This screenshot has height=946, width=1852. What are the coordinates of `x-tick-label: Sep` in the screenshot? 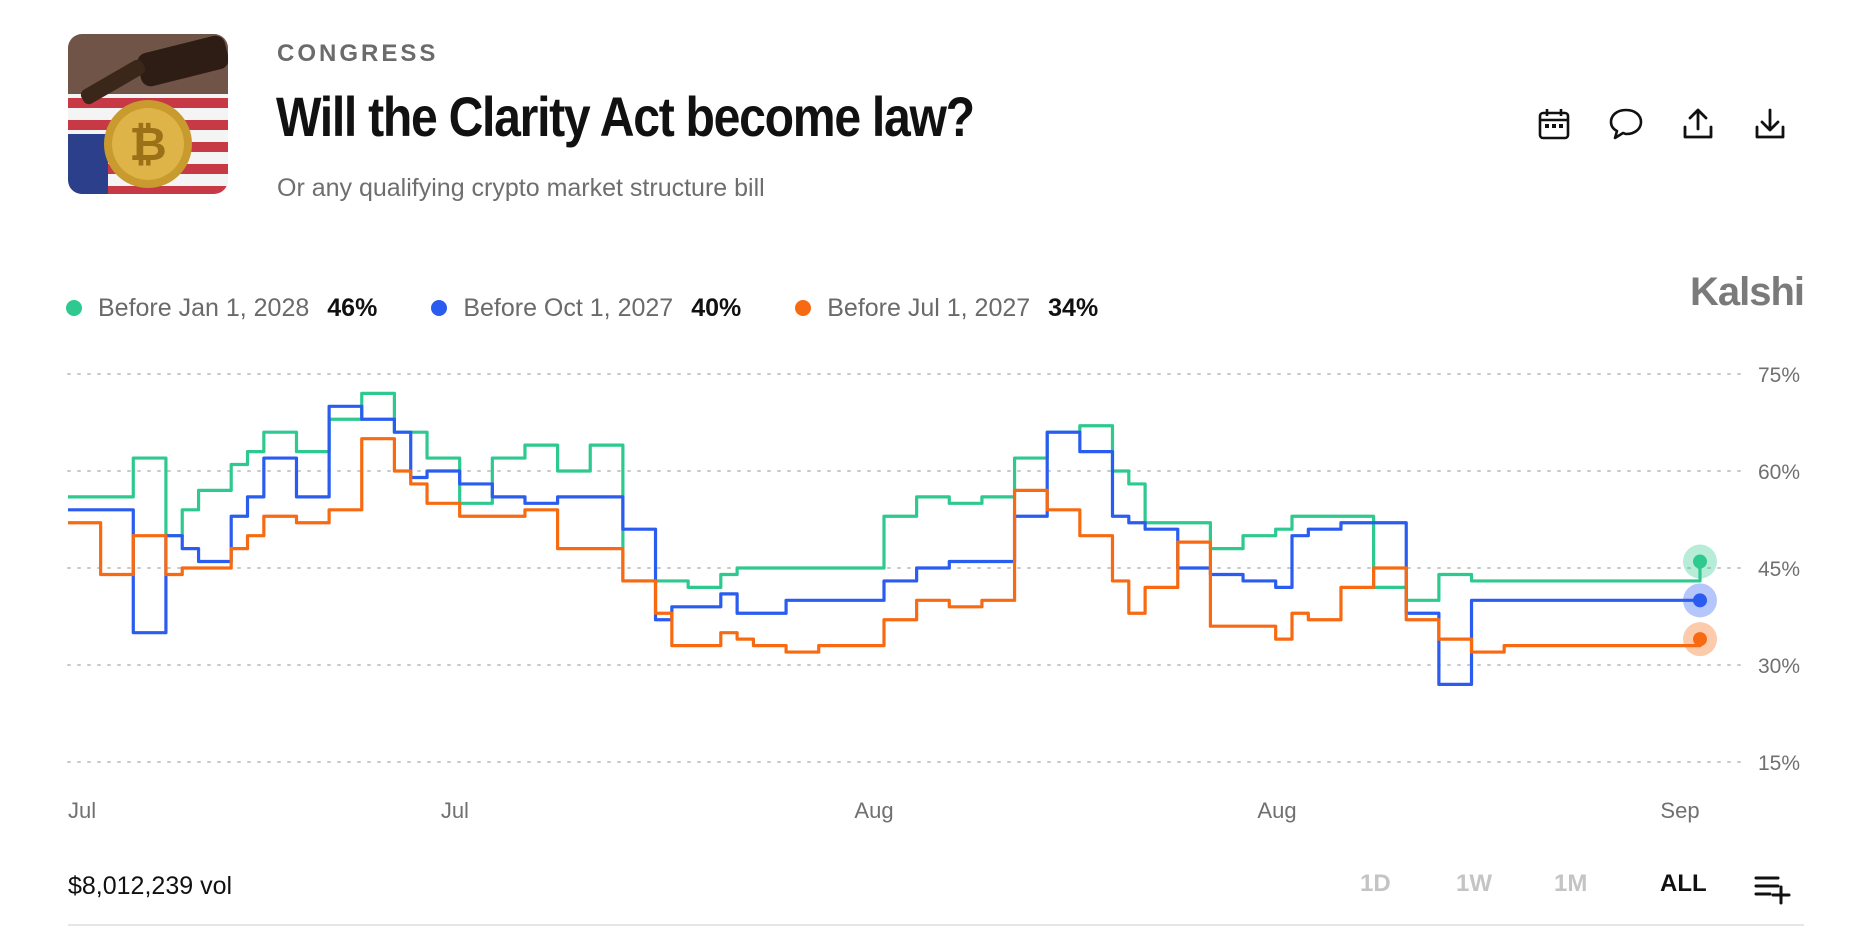 It's located at (1679, 810).